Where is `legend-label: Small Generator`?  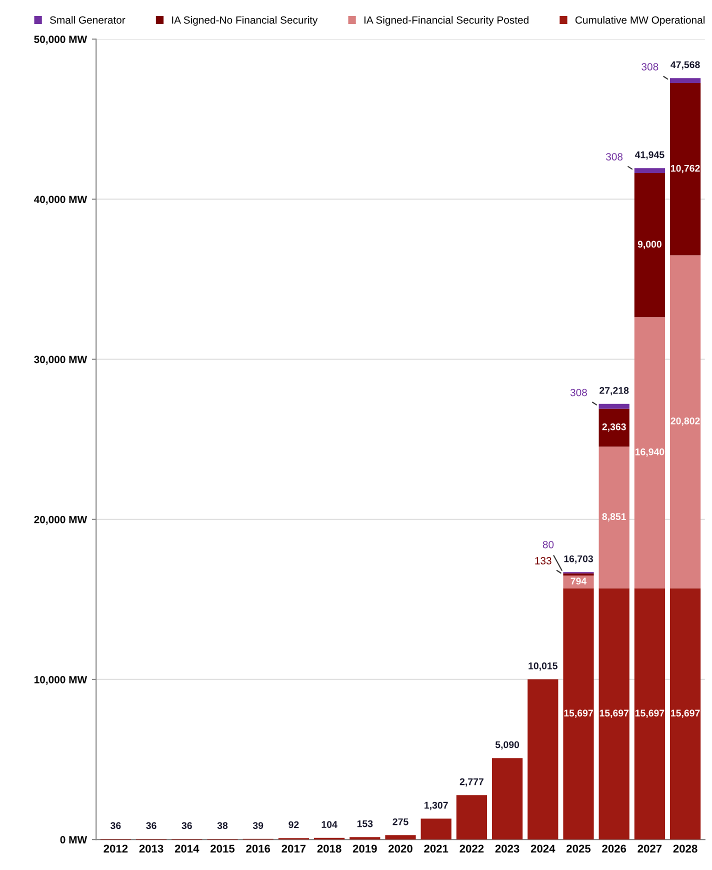 legend-label: Small Generator is located at coordinates (88, 20).